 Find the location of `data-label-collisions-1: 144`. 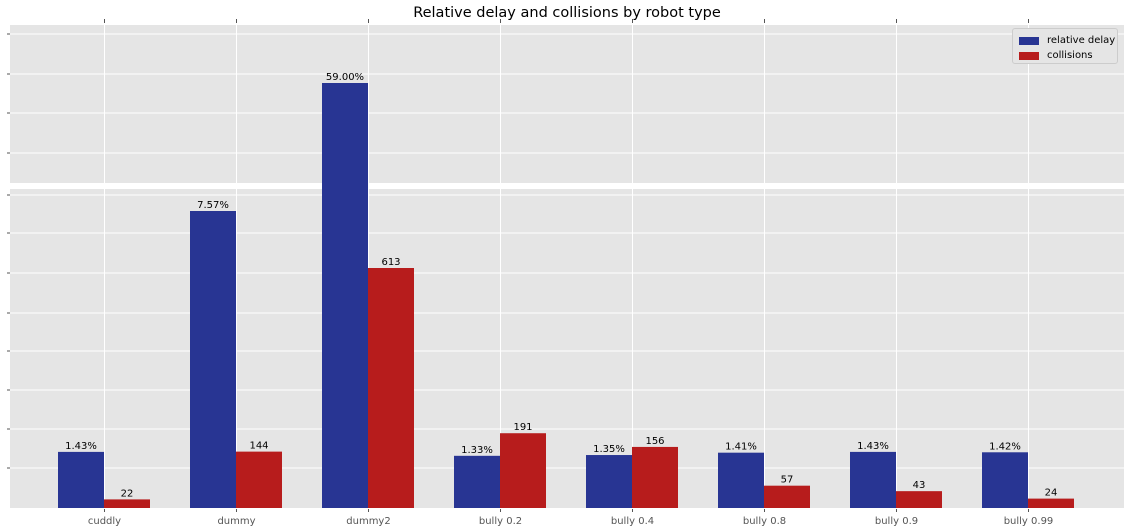

data-label-collisions-1: 144 is located at coordinates (258, 446).